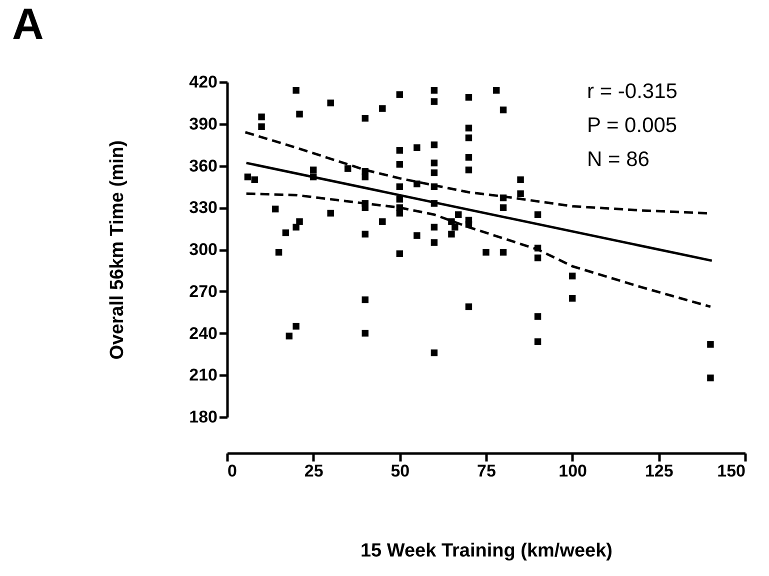  I want to click on y-axis-title: Overall 56km Time (min), so click(117, 250).